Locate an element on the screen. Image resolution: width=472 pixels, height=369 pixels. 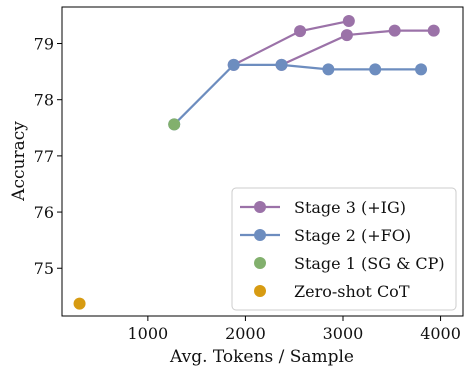
y-tick-label: 75 is located at coordinates (44, 268).